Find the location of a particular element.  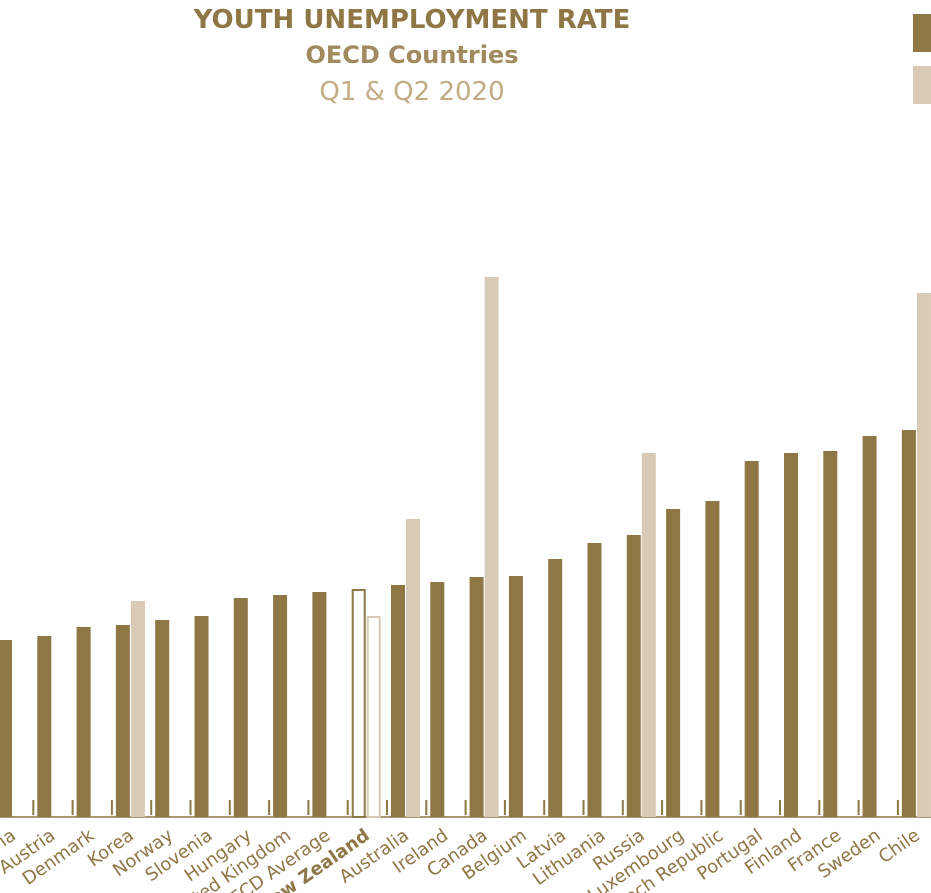

x-tick-label: Chile is located at coordinates (899, 846).